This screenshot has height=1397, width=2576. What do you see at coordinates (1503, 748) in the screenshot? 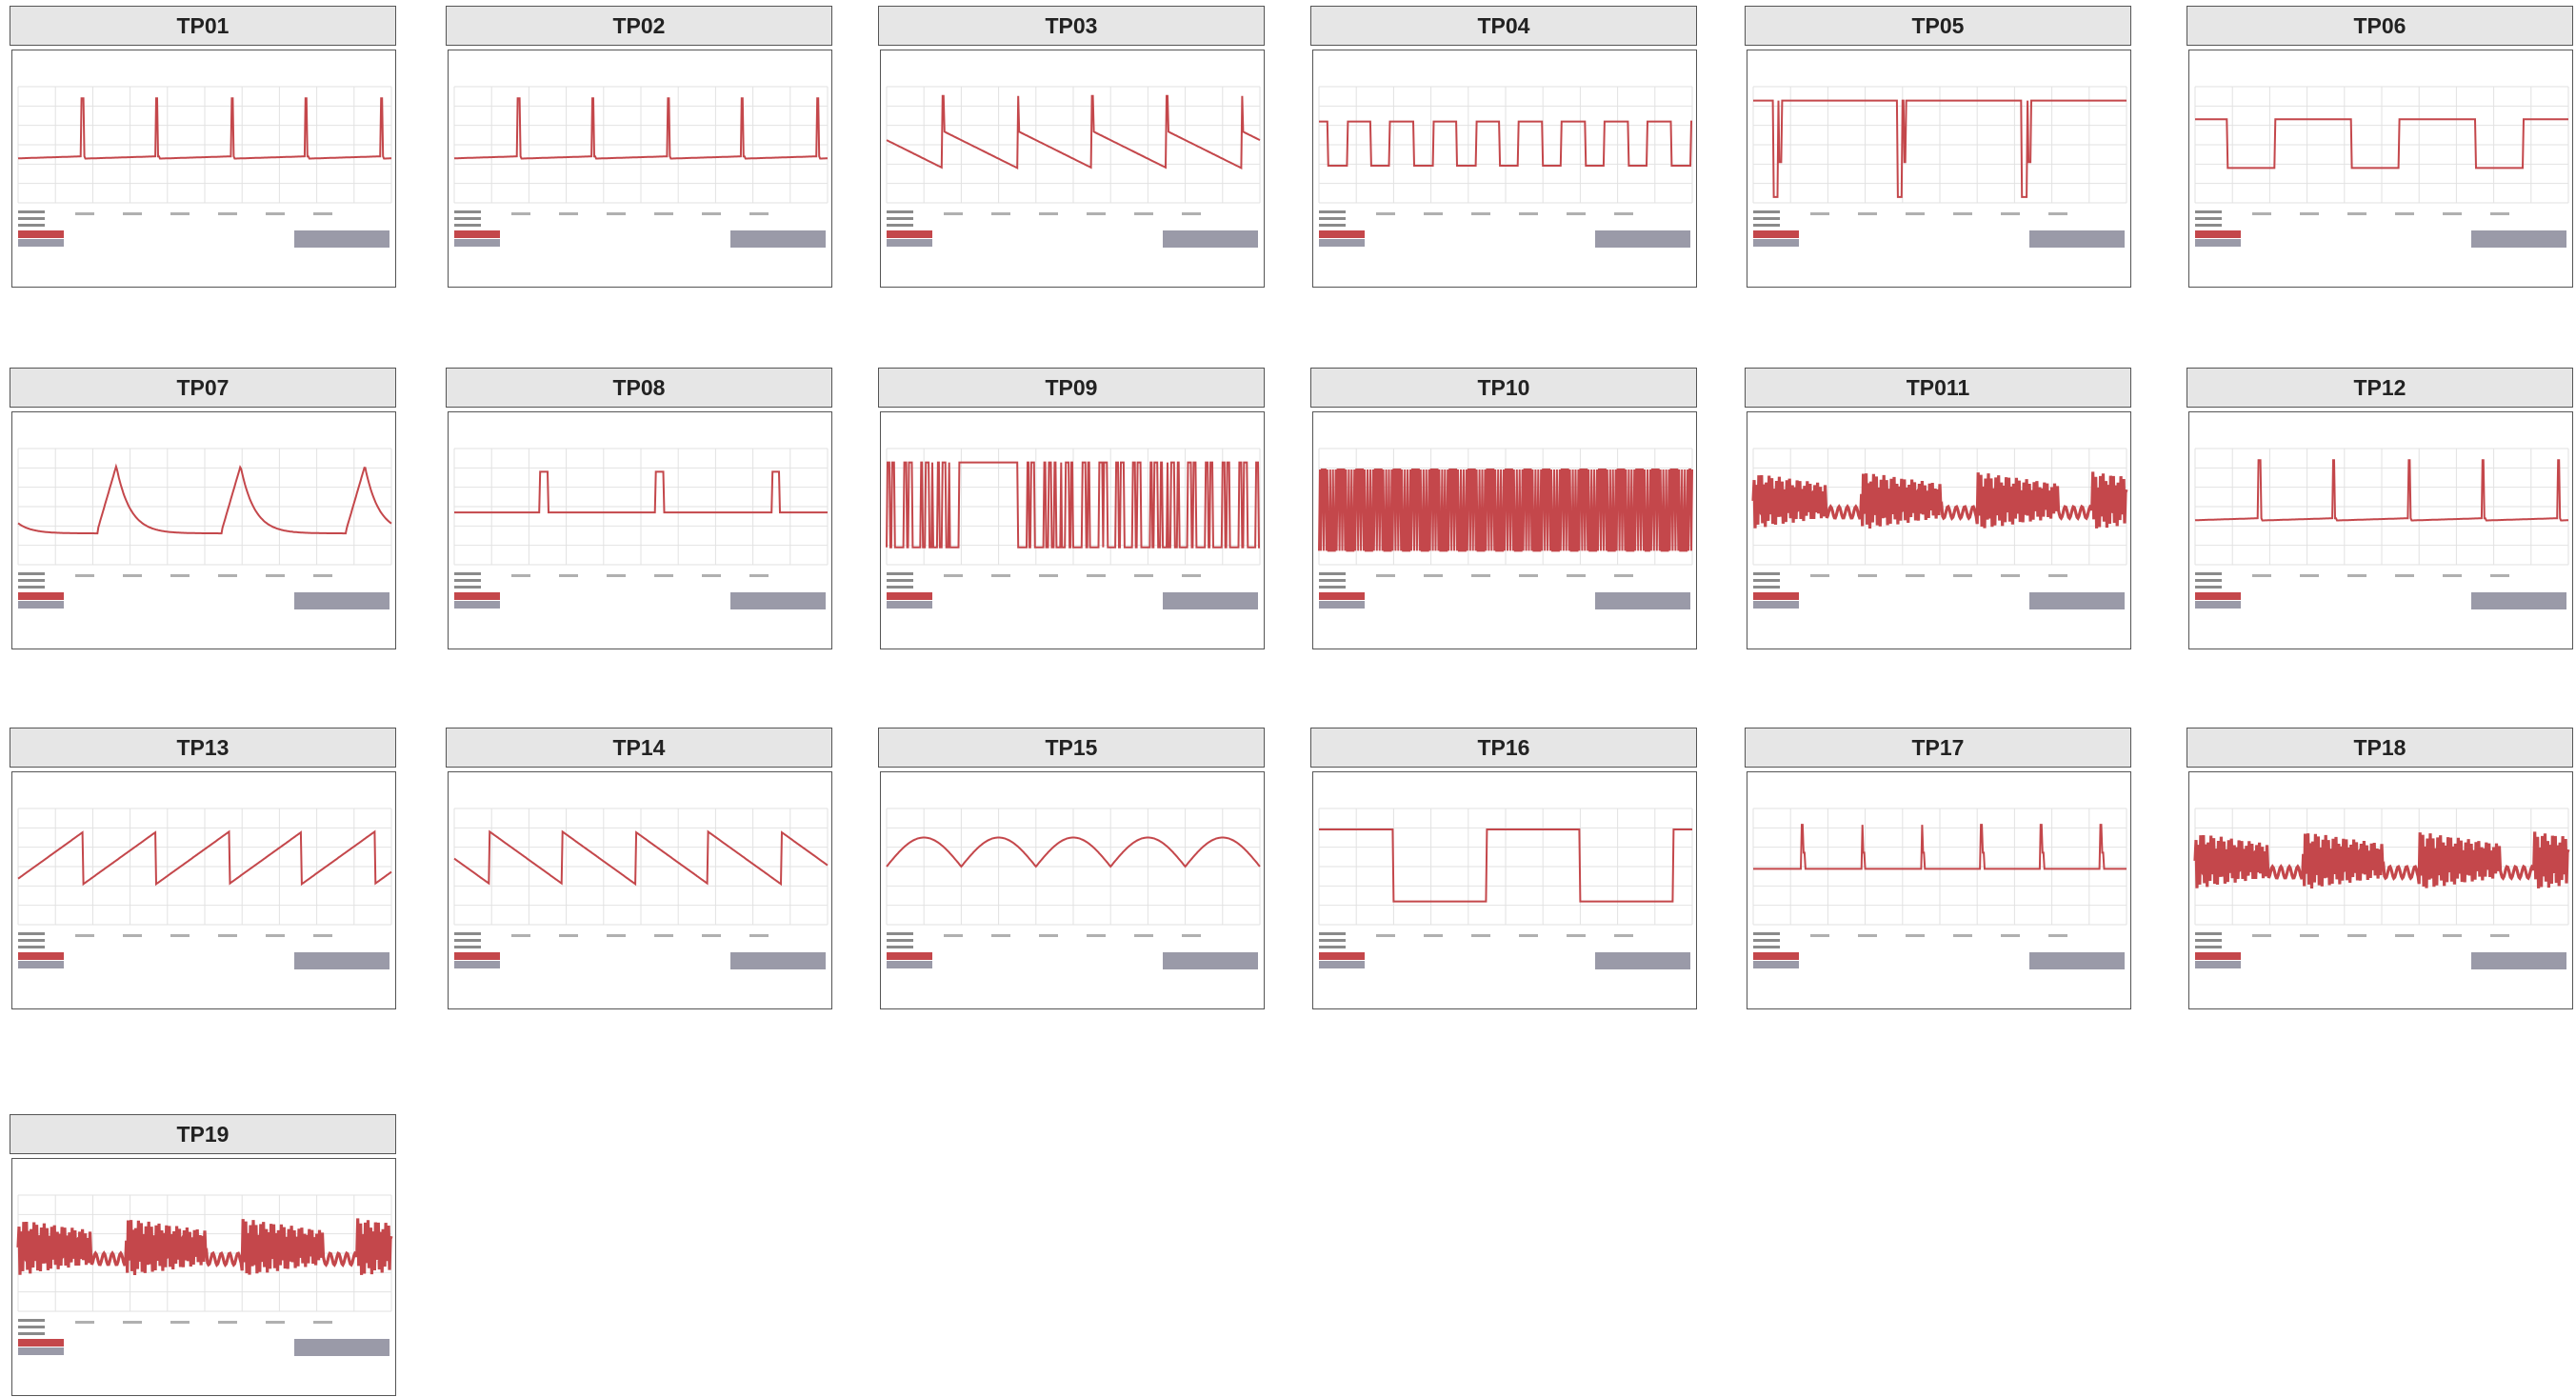
I see `panel-title: TP16` at bounding box center [1503, 748].